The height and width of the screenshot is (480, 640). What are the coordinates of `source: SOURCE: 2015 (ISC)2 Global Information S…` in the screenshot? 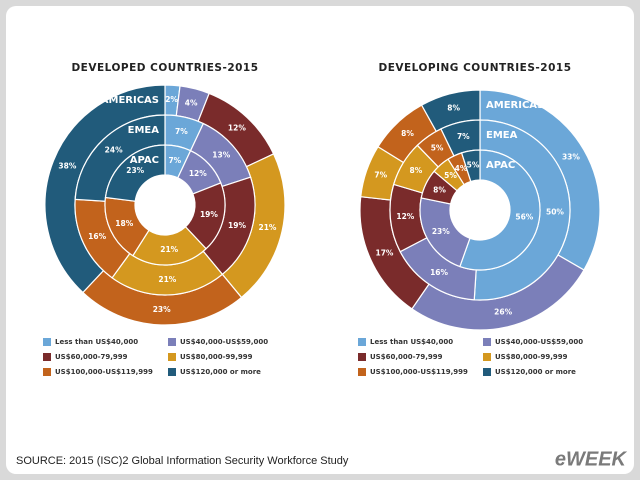 It's located at (182, 461).